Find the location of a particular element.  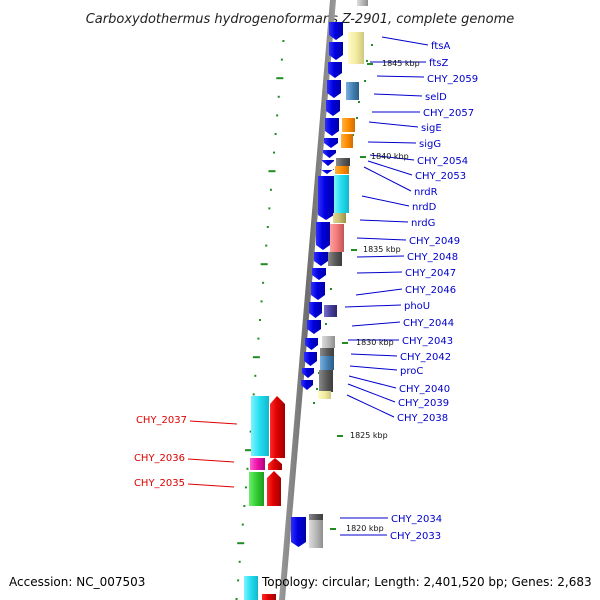

gene-label-CHY_2059: CHY_2059 is located at coordinates (452, 79).